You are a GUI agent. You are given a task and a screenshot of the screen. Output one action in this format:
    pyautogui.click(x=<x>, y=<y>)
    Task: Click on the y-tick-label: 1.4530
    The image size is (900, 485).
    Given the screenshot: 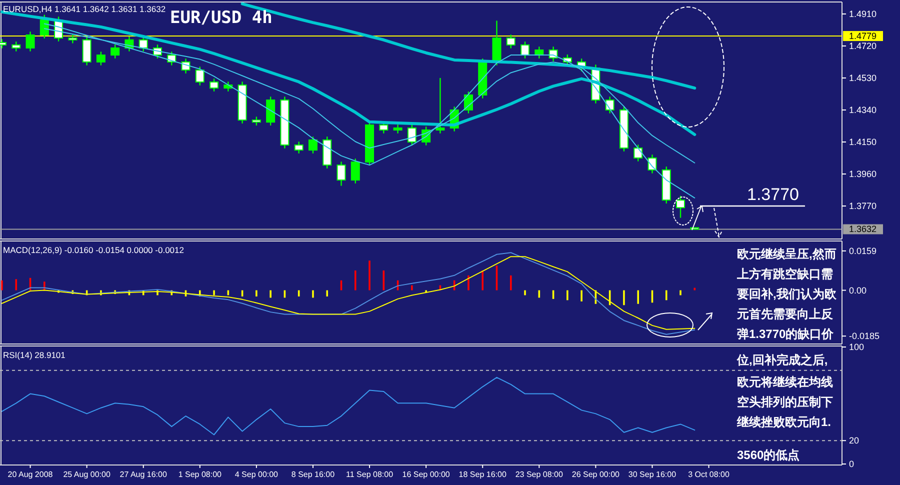 What is the action you would take?
    pyautogui.click(x=863, y=77)
    